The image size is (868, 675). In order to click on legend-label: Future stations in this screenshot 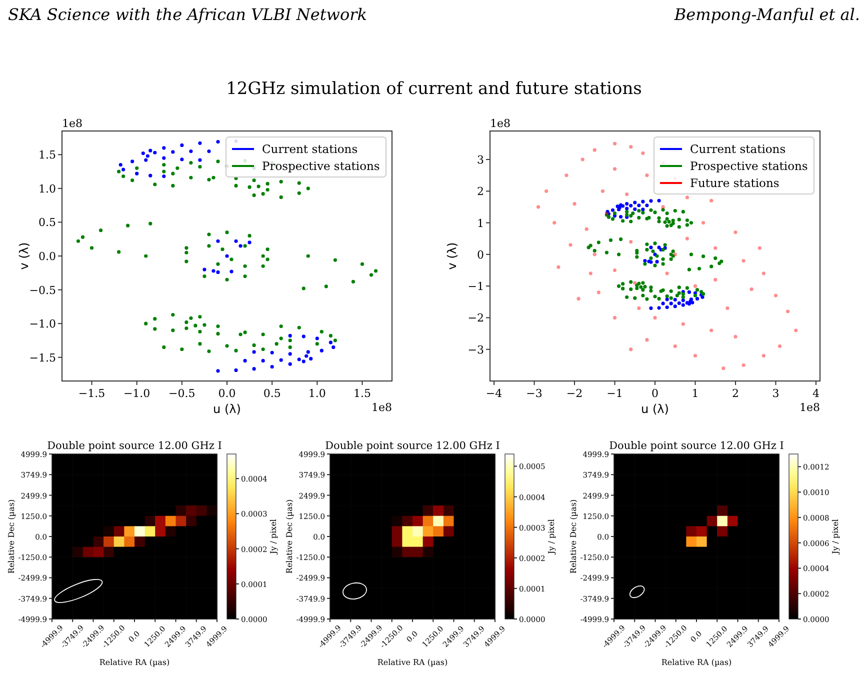, I will do `click(735, 183)`.